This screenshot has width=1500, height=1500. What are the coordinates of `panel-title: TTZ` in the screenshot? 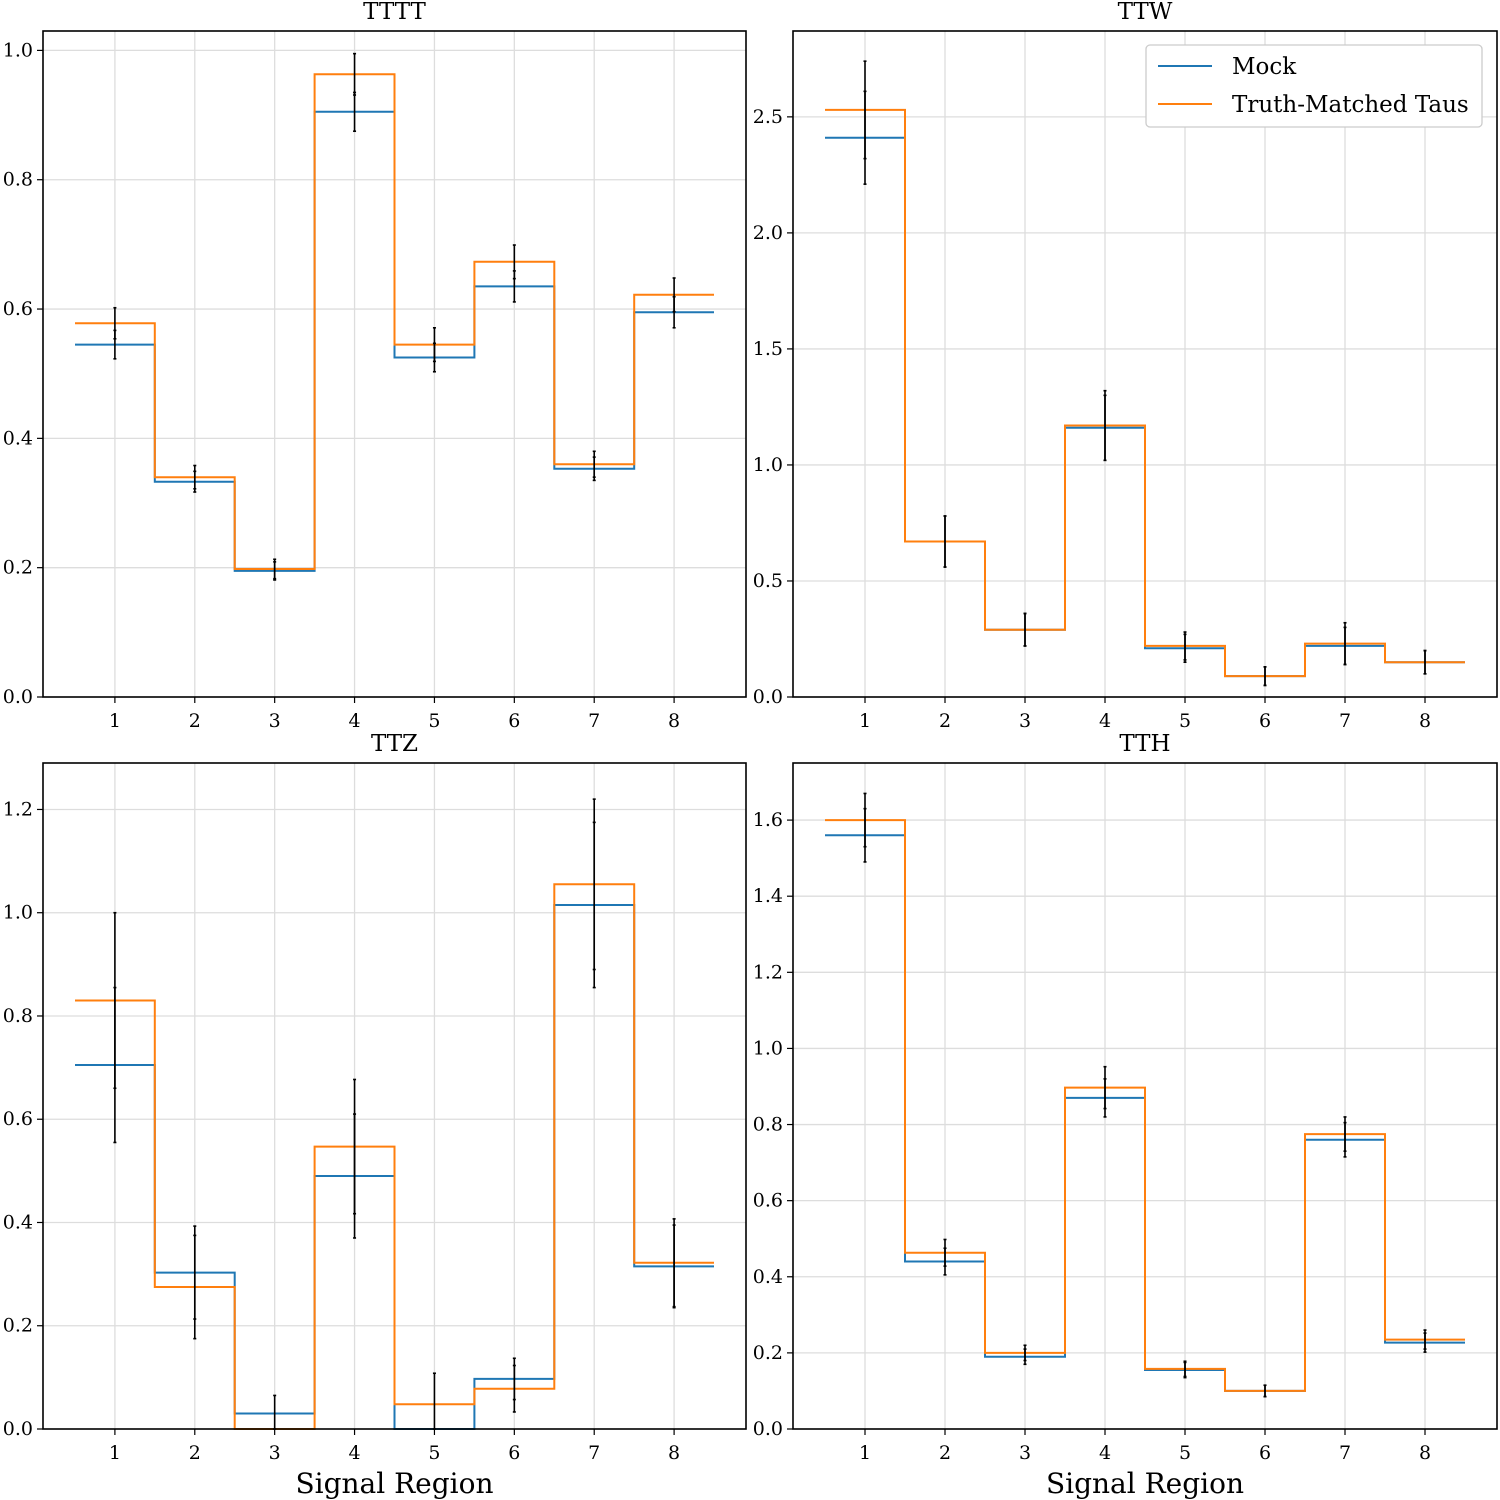 It's located at (394, 744).